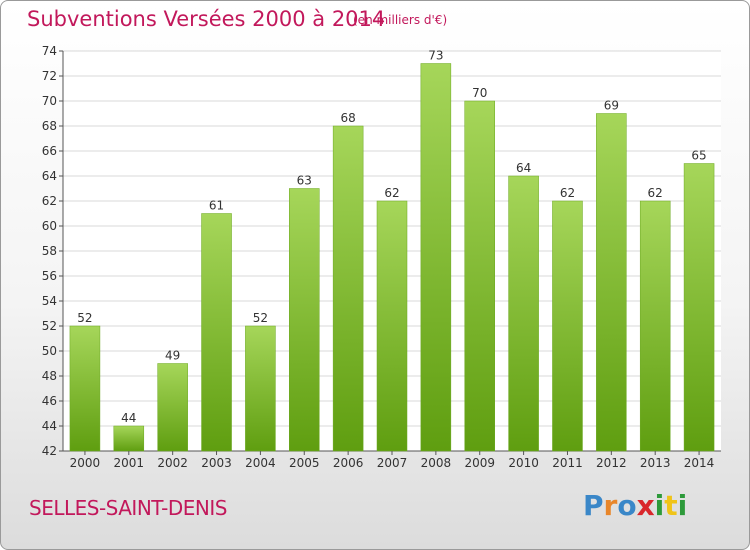 The image size is (750, 550). Describe the element at coordinates (392, 463) in the screenshot. I see `x-tick-label: 2007` at that location.